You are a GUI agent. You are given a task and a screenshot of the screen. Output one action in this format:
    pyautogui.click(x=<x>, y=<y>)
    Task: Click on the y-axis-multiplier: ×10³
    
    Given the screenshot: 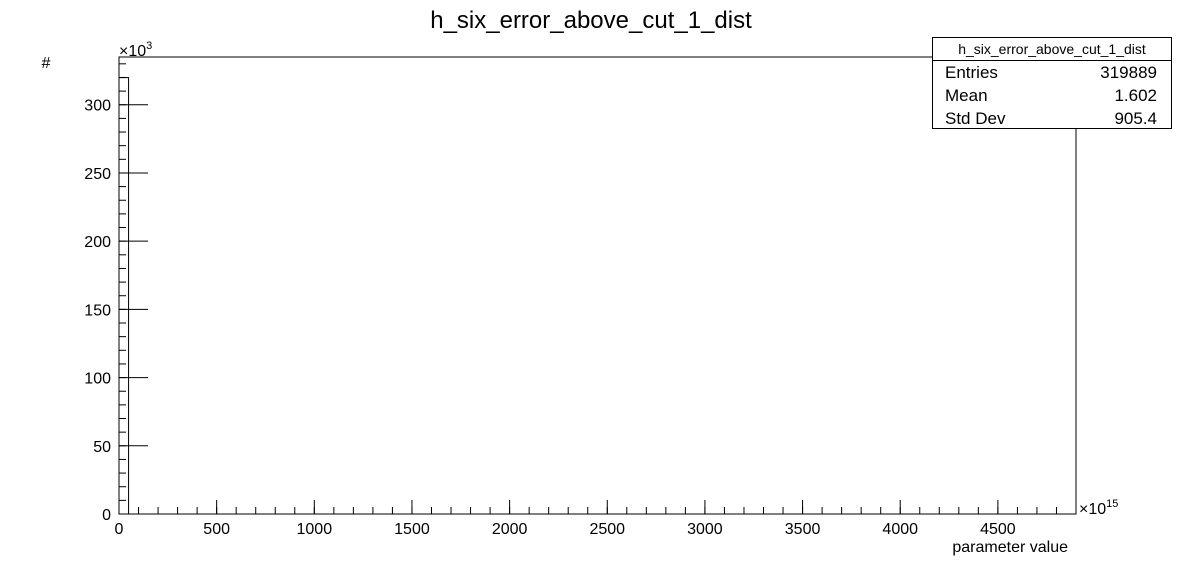 What is the action you would take?
    pyautogui.click(x=135, y=50)
    